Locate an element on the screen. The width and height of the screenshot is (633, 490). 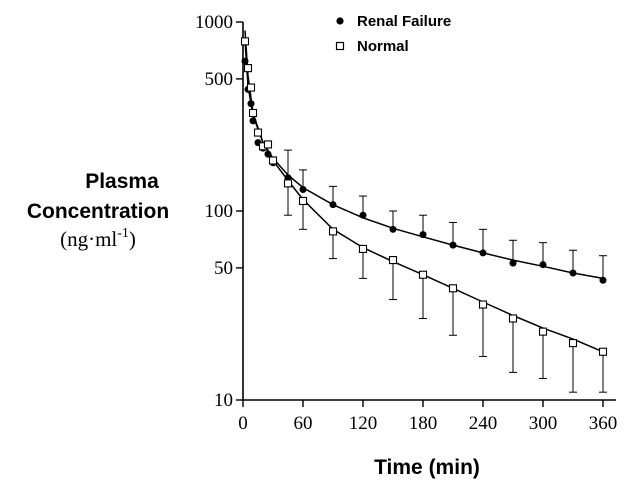
y-tick-label: 500 is located at coordinates (219, 79).